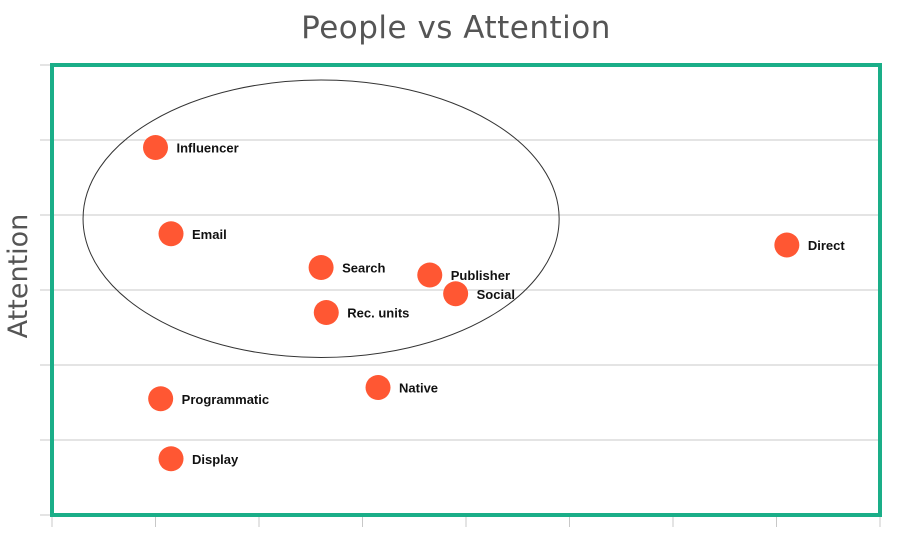 The height and width of the screenshot is (540, 900). Describe the element at coordinates (496, 294) in the screenshot. I see `data-label: Social` at that location.